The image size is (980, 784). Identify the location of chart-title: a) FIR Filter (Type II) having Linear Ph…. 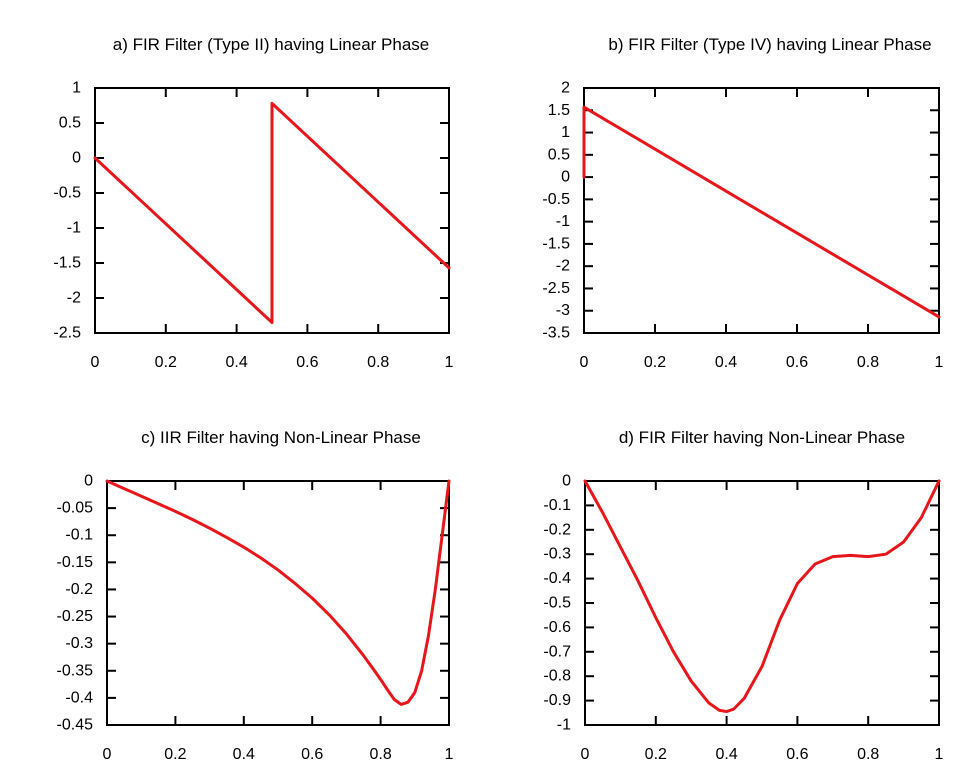
(271, 44).